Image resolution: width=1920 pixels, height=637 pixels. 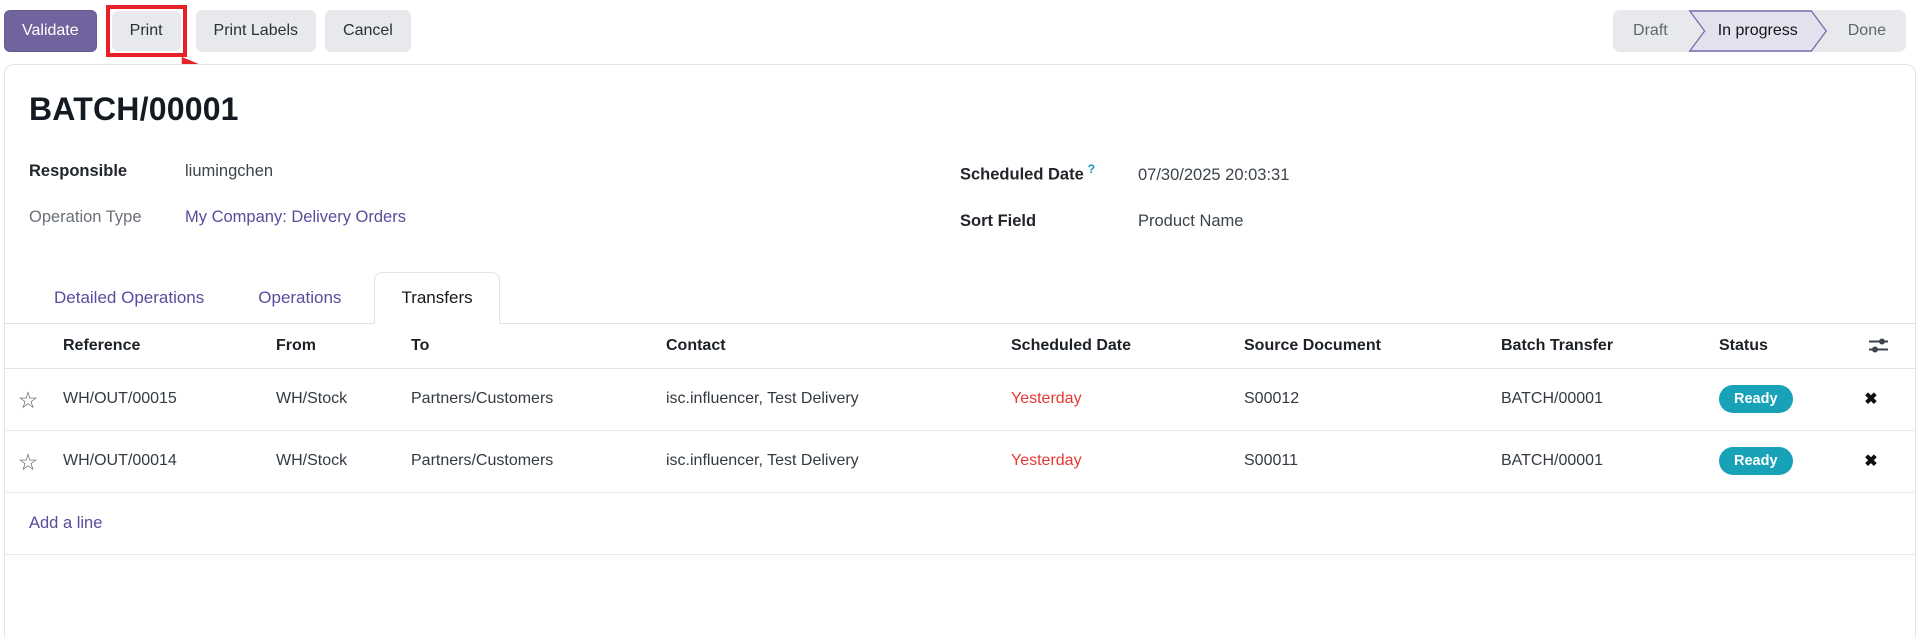 What do you see at coordinates (437, 297) in the screenshot?
I see `tab-transfers: Transfers` at bounding box center [437, 297].